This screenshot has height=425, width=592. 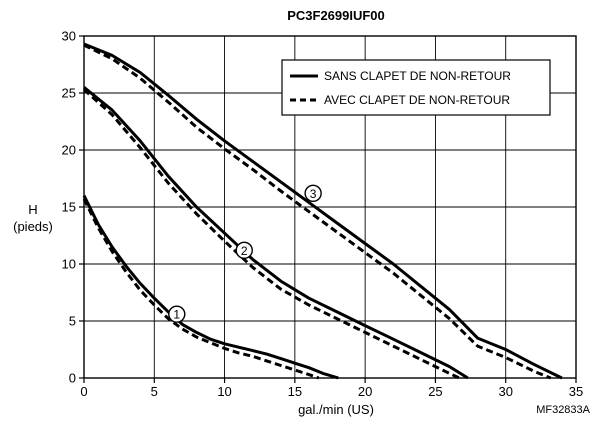 What do you see at coordinates (336, 409) in the screenshot?
I see `x-axis-label: gal./min (US)` at bounding box center [336, 409].